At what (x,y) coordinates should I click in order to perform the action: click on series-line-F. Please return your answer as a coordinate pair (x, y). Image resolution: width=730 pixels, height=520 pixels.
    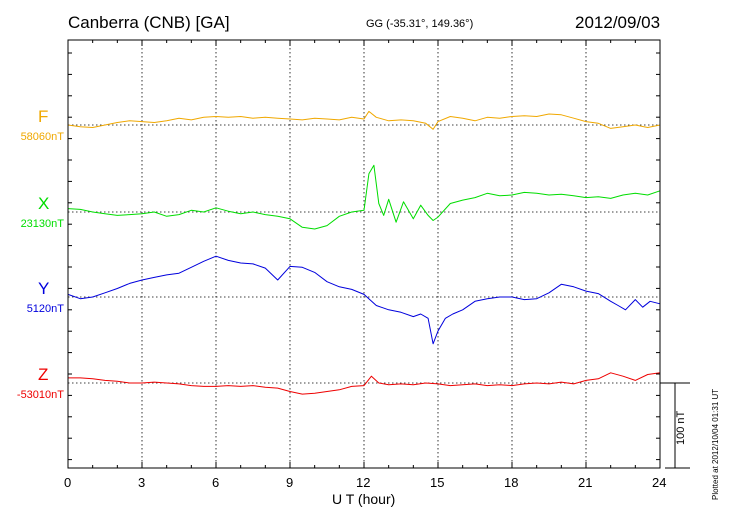
    Looking at the image, I should click on (364, 120).